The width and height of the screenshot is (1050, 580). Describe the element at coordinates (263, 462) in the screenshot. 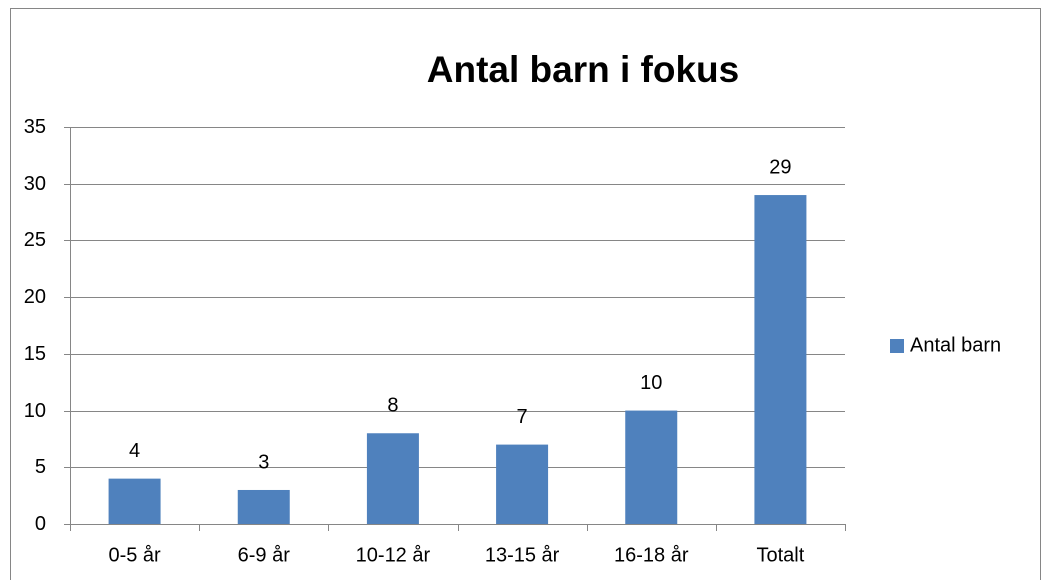

I see `data-label: 3` at that location.